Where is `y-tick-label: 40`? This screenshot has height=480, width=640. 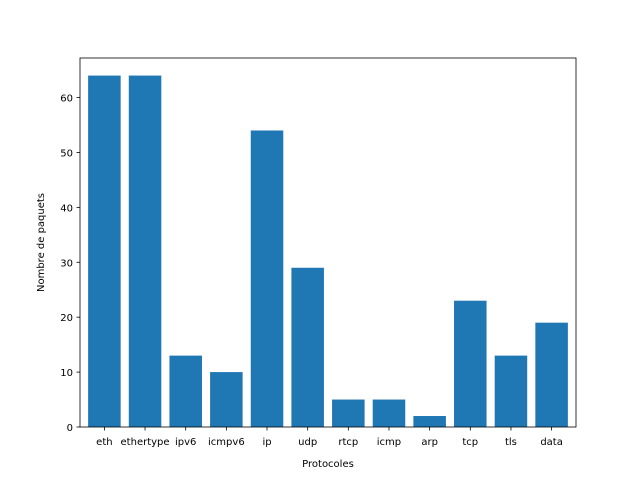
y-tick-label: 40 is located at coordinates (66, 208).